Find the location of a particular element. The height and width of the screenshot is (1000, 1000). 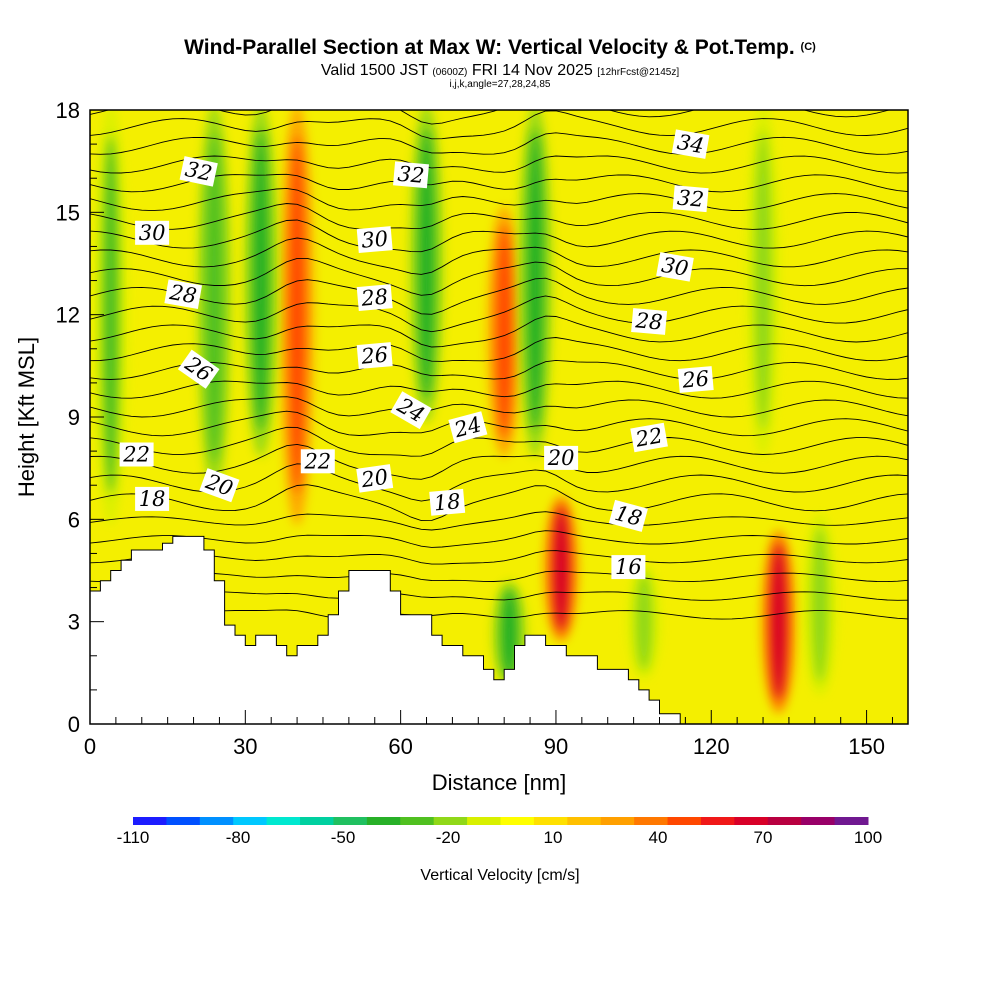

x-tick-label: 90 is located at coordinates (556, 746).